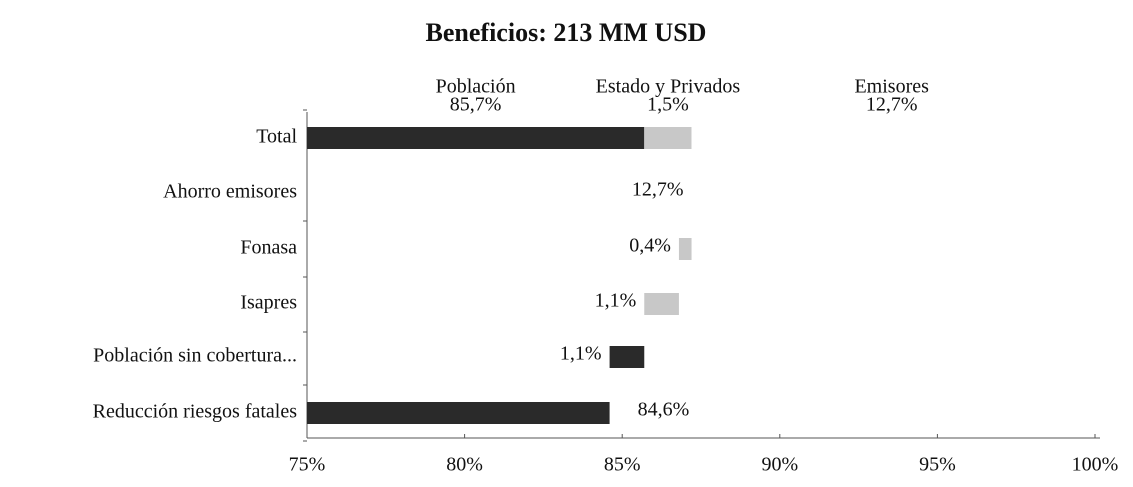 The width and height of the screenshot is (1133, 487). What do you see at coordinates (779, 465) in the screenshot?
I see `x-tick-label: 90%` at bounding box center [779, 465].